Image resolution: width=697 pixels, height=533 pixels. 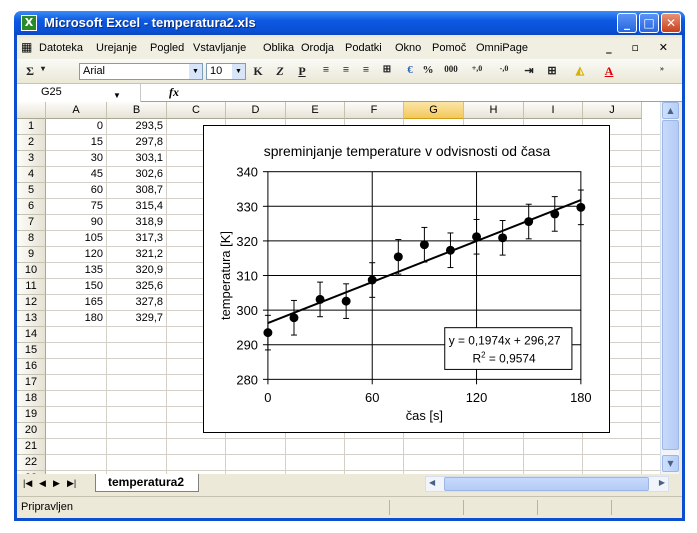 I want to click on cell-a5: 60, so click(x=96, y=190).